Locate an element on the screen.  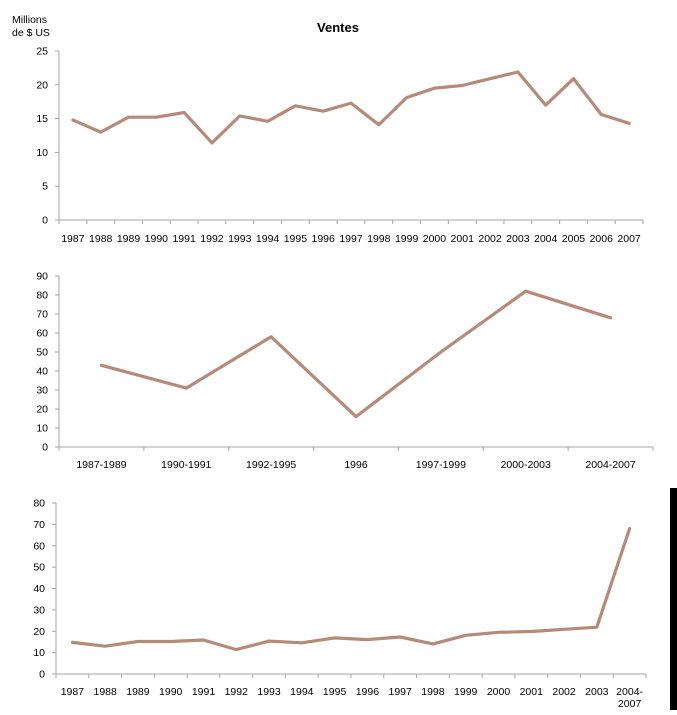
x-tick-label: 2000-2003 is located at coordinates (526, 465).